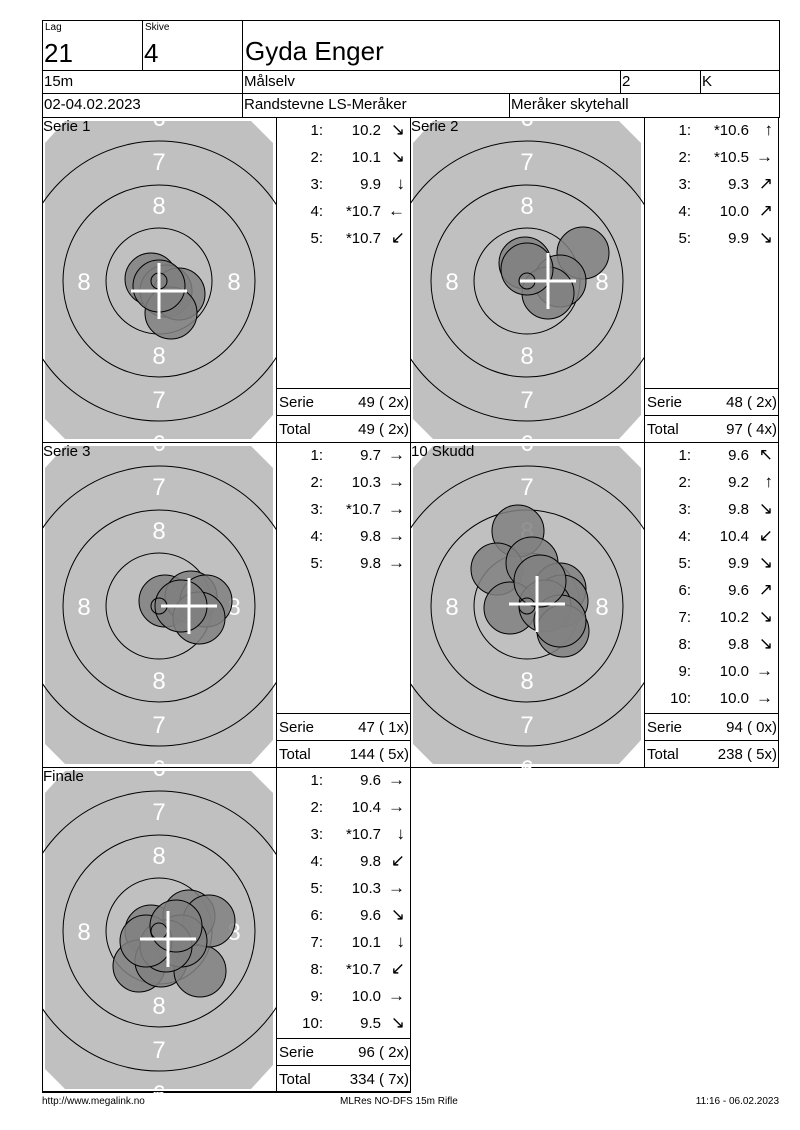 The image size is (800, 1130). I want to click on shot-number: 4:, so click(316, 861).